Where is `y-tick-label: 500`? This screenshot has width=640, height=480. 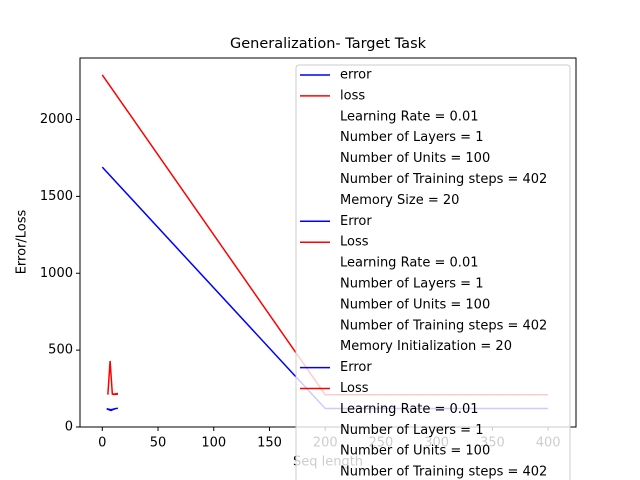
y-tick-label: 500 is located at coordinates (60, 350).